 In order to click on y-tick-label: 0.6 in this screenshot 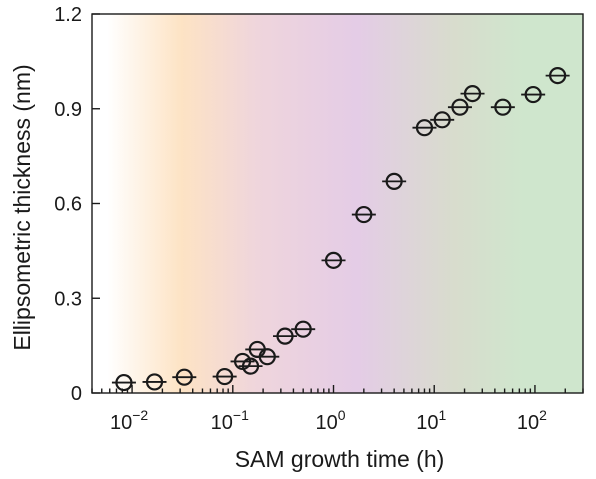, I will do `click(68, 205)`.